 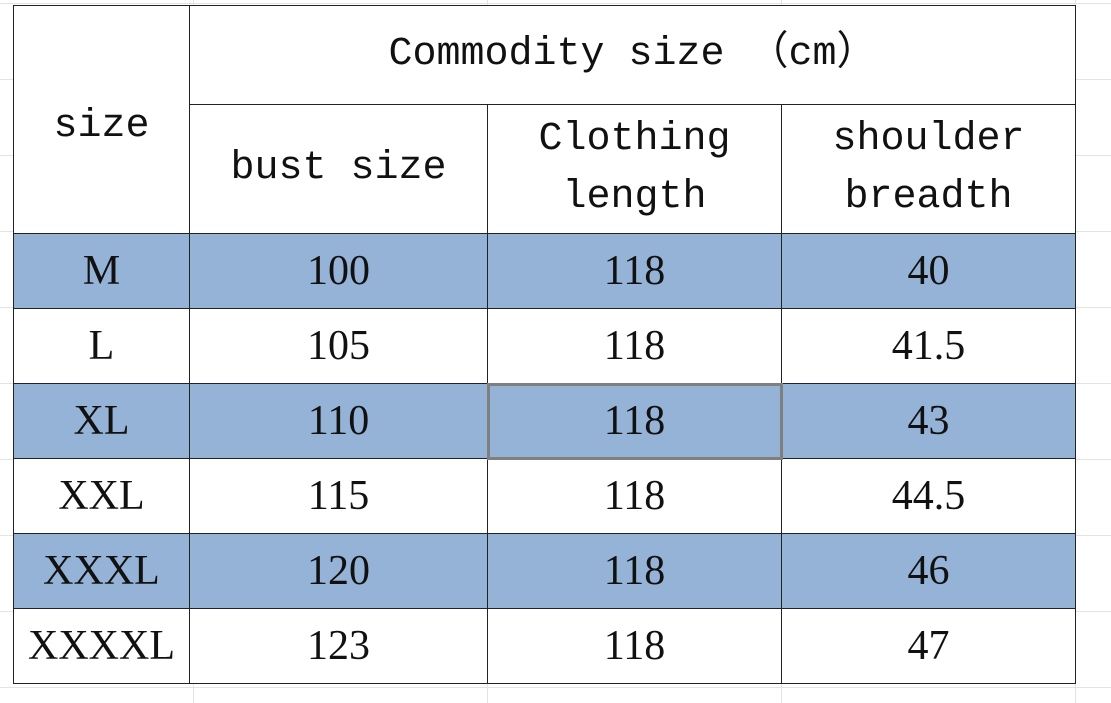 What do you see at coordinates (338, 271) in the screenshot?
I see `size-value: 100` at bounding box center [338, 271].